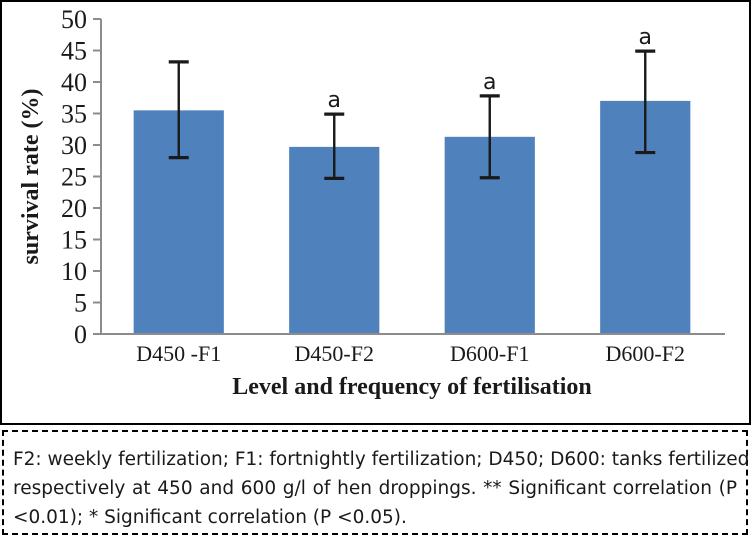 Image resolution: width=751 pixels, height=544 pixels. I want to click on x-tick-label: D600-F1, so click(489, 353).